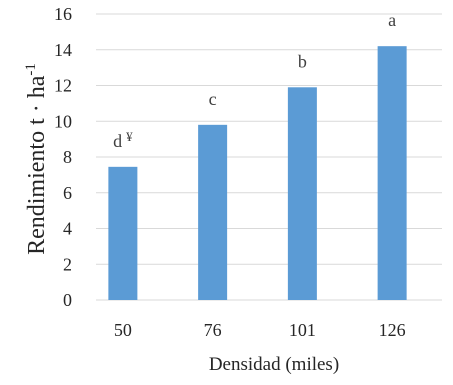 The width and height of the screenshot is (453, 385). I want to click on x-tick-label: 101, so click(302, 330).